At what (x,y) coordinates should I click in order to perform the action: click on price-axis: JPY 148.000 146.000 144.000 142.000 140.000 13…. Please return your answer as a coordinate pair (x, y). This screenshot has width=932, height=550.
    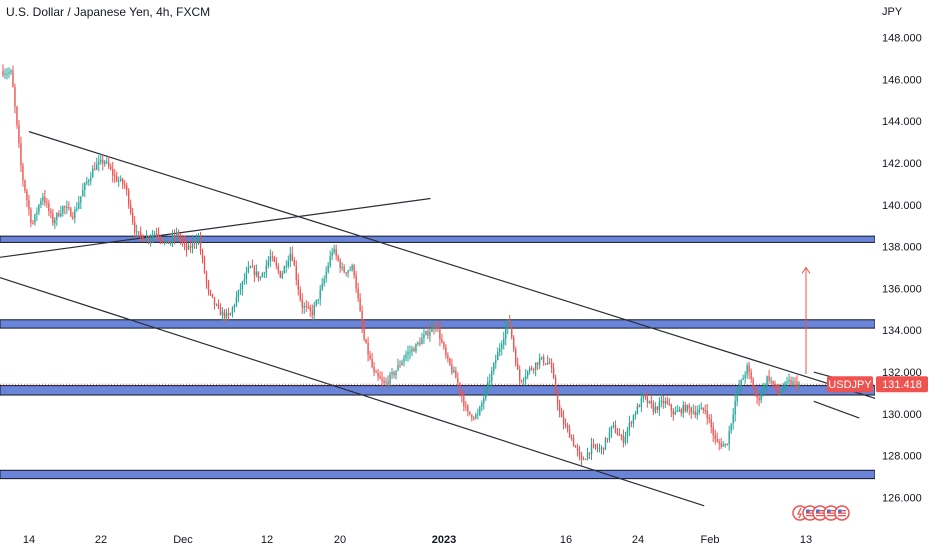
    Looking at the image, I should click on (903, 275).